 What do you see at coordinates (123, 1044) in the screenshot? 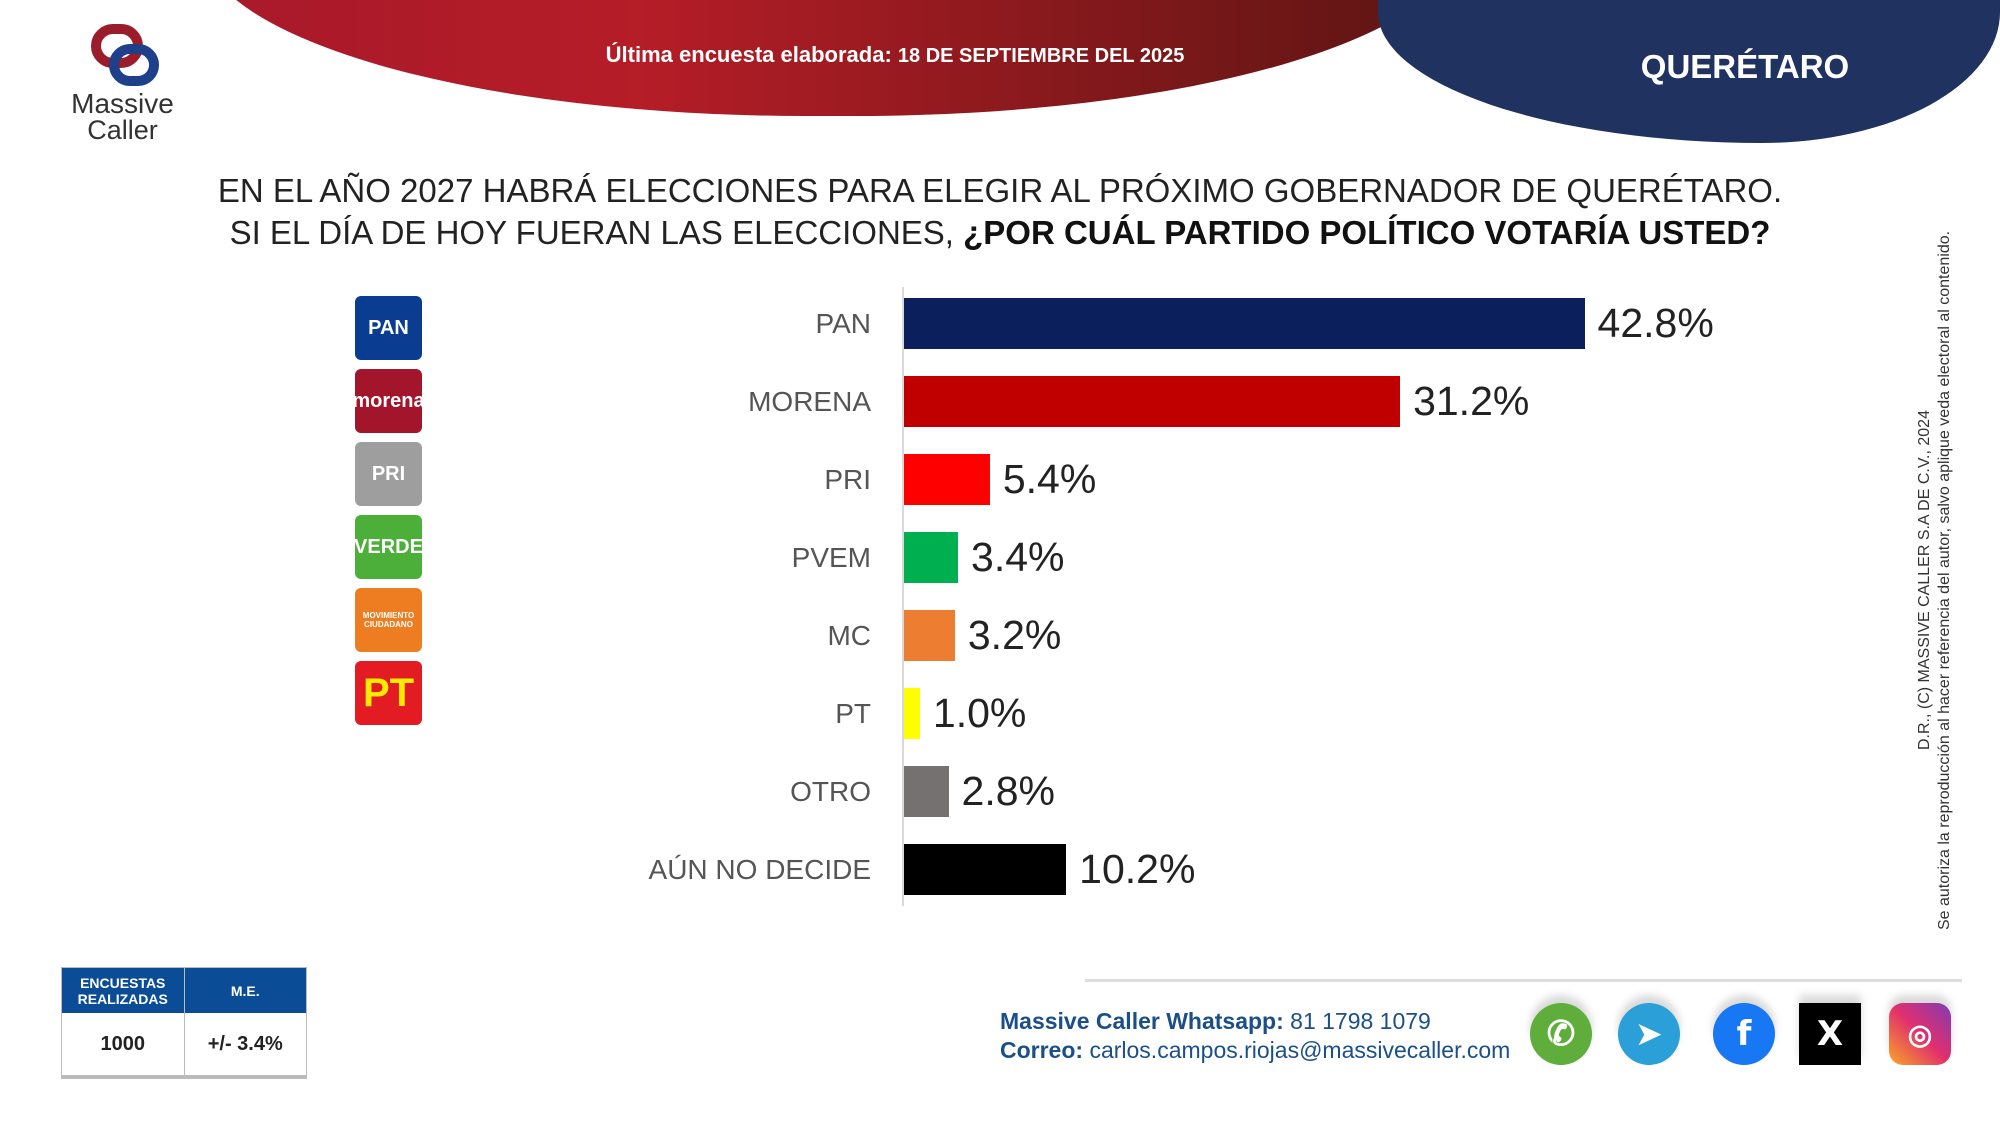
I see `table-surveys-value: 1000` at bounding box center [123, 1044].